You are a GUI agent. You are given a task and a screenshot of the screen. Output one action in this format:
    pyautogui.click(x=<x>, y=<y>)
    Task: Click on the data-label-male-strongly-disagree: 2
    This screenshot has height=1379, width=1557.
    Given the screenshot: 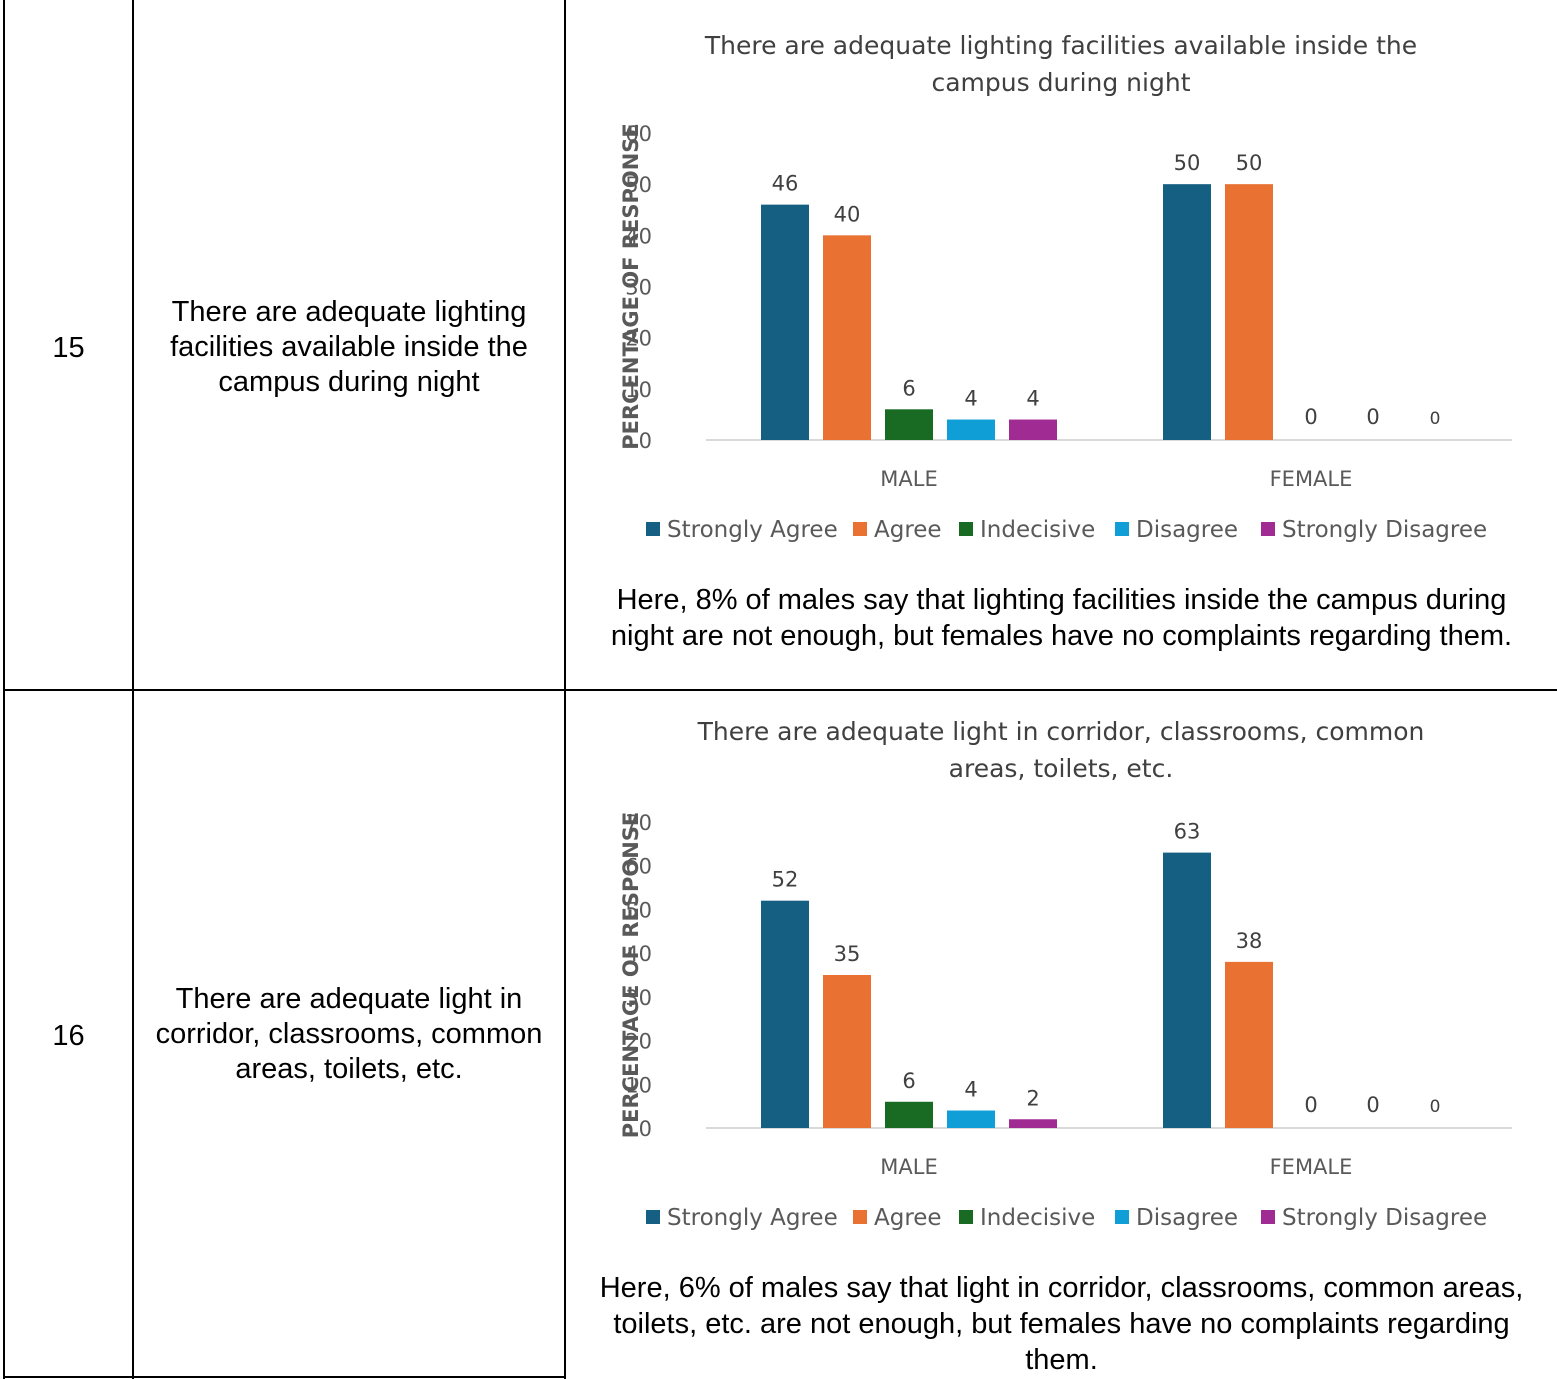 What is the action you would take?
    pyautogui.click(x=1032, y=1098)
    